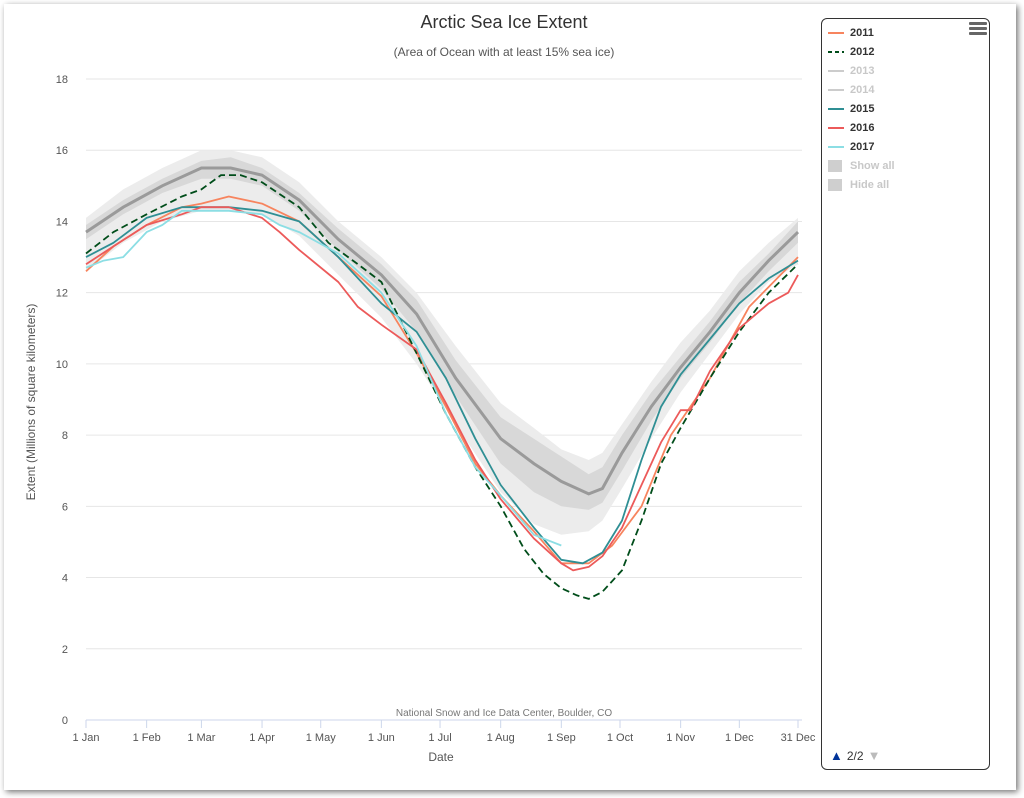 This screenshot has height=798, width=1024. Describe the element at coordinates (872, 166) in the screenshot. I see `show-all-label: Show all` at that location.